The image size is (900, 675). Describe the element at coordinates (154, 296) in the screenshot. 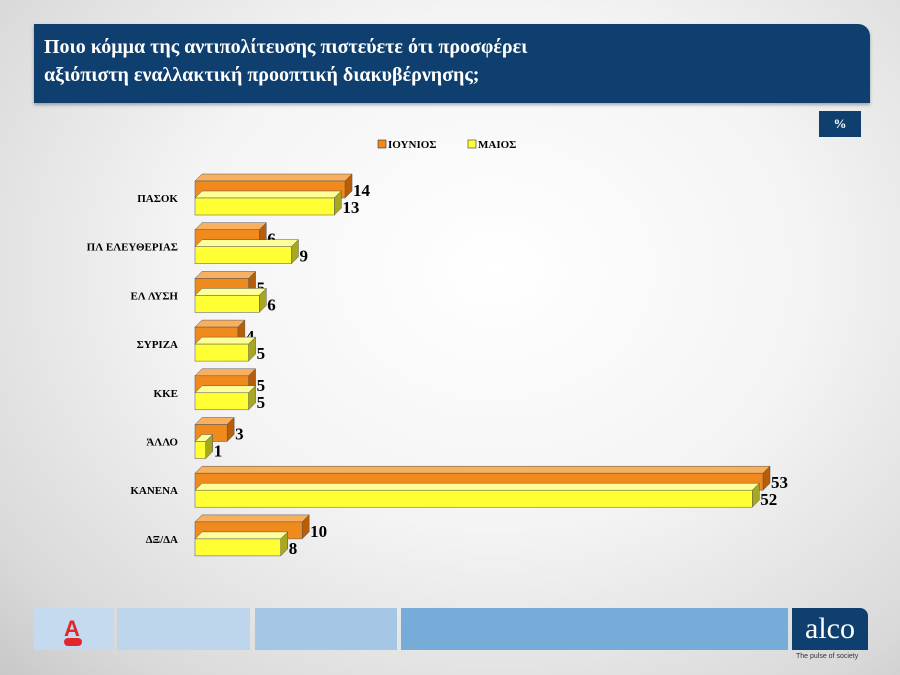

I see `category-label: ΕΛ ΛΥΣΗ` at that location.